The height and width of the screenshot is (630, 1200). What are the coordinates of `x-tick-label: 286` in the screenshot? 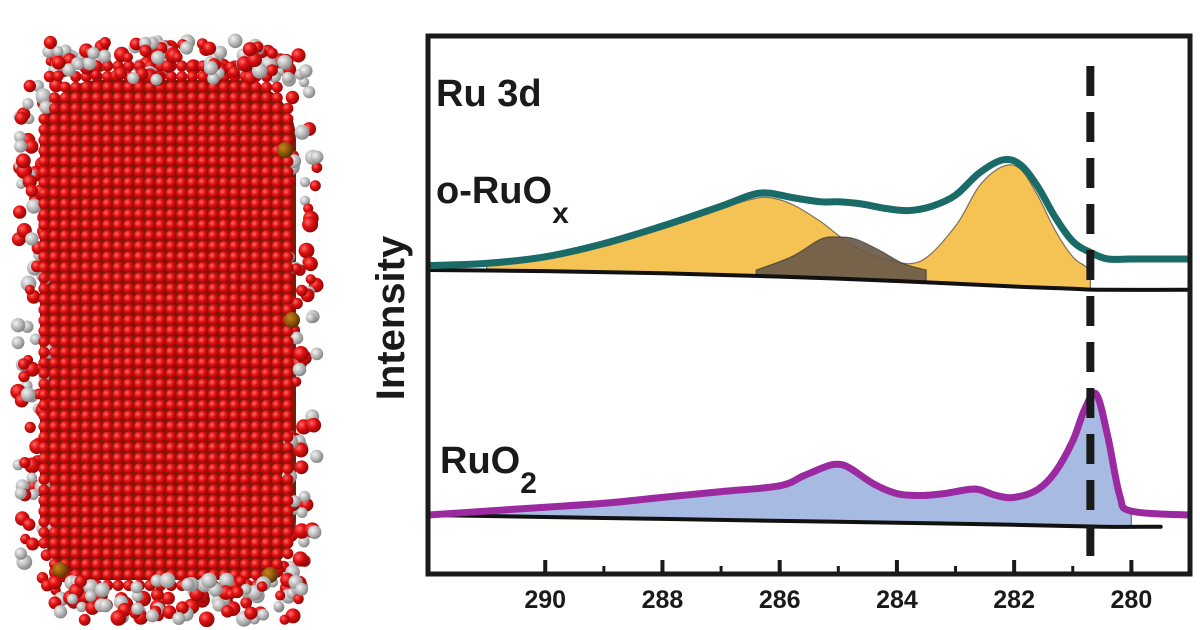 It's located at (780, 600).